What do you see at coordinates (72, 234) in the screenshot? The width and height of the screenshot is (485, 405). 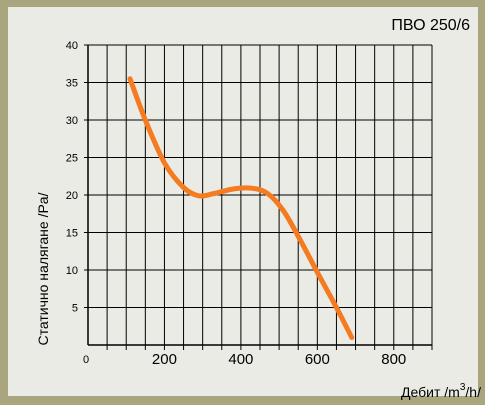 I see `y-tick-label: 15` at bounding box center [72, 234].